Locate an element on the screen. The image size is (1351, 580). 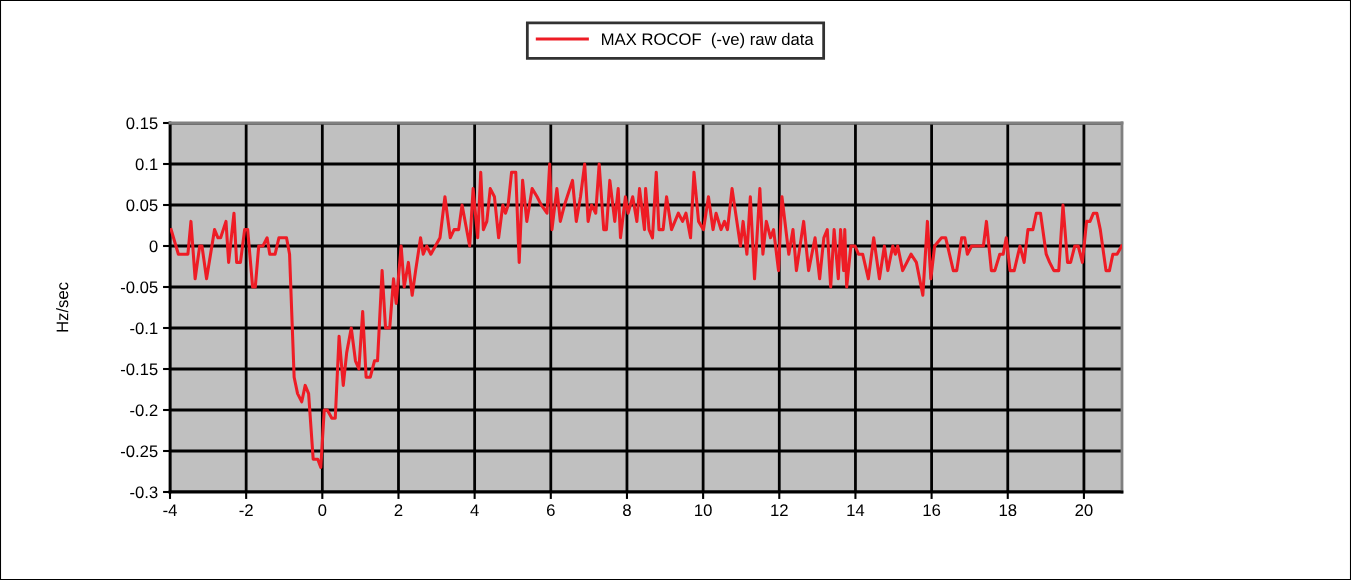
y-axis-title: Hz/sec is located at coordinates (62, 307).